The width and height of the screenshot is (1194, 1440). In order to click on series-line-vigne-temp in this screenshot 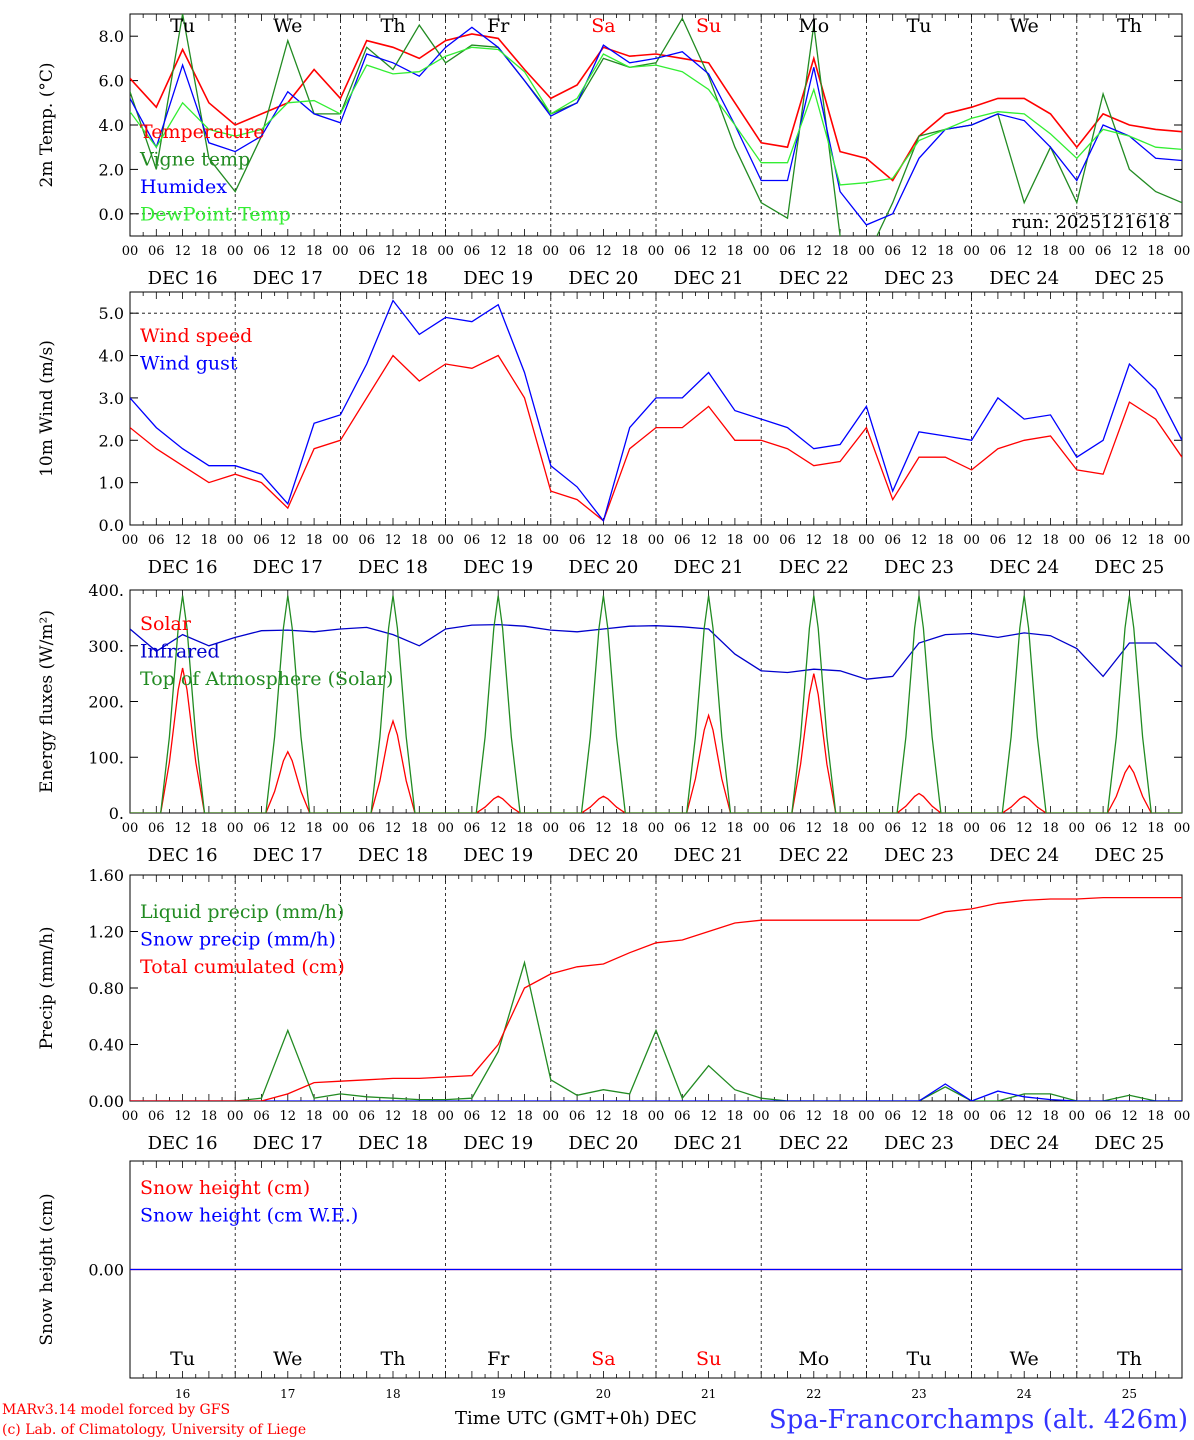, I will do `click(656, 125)`.